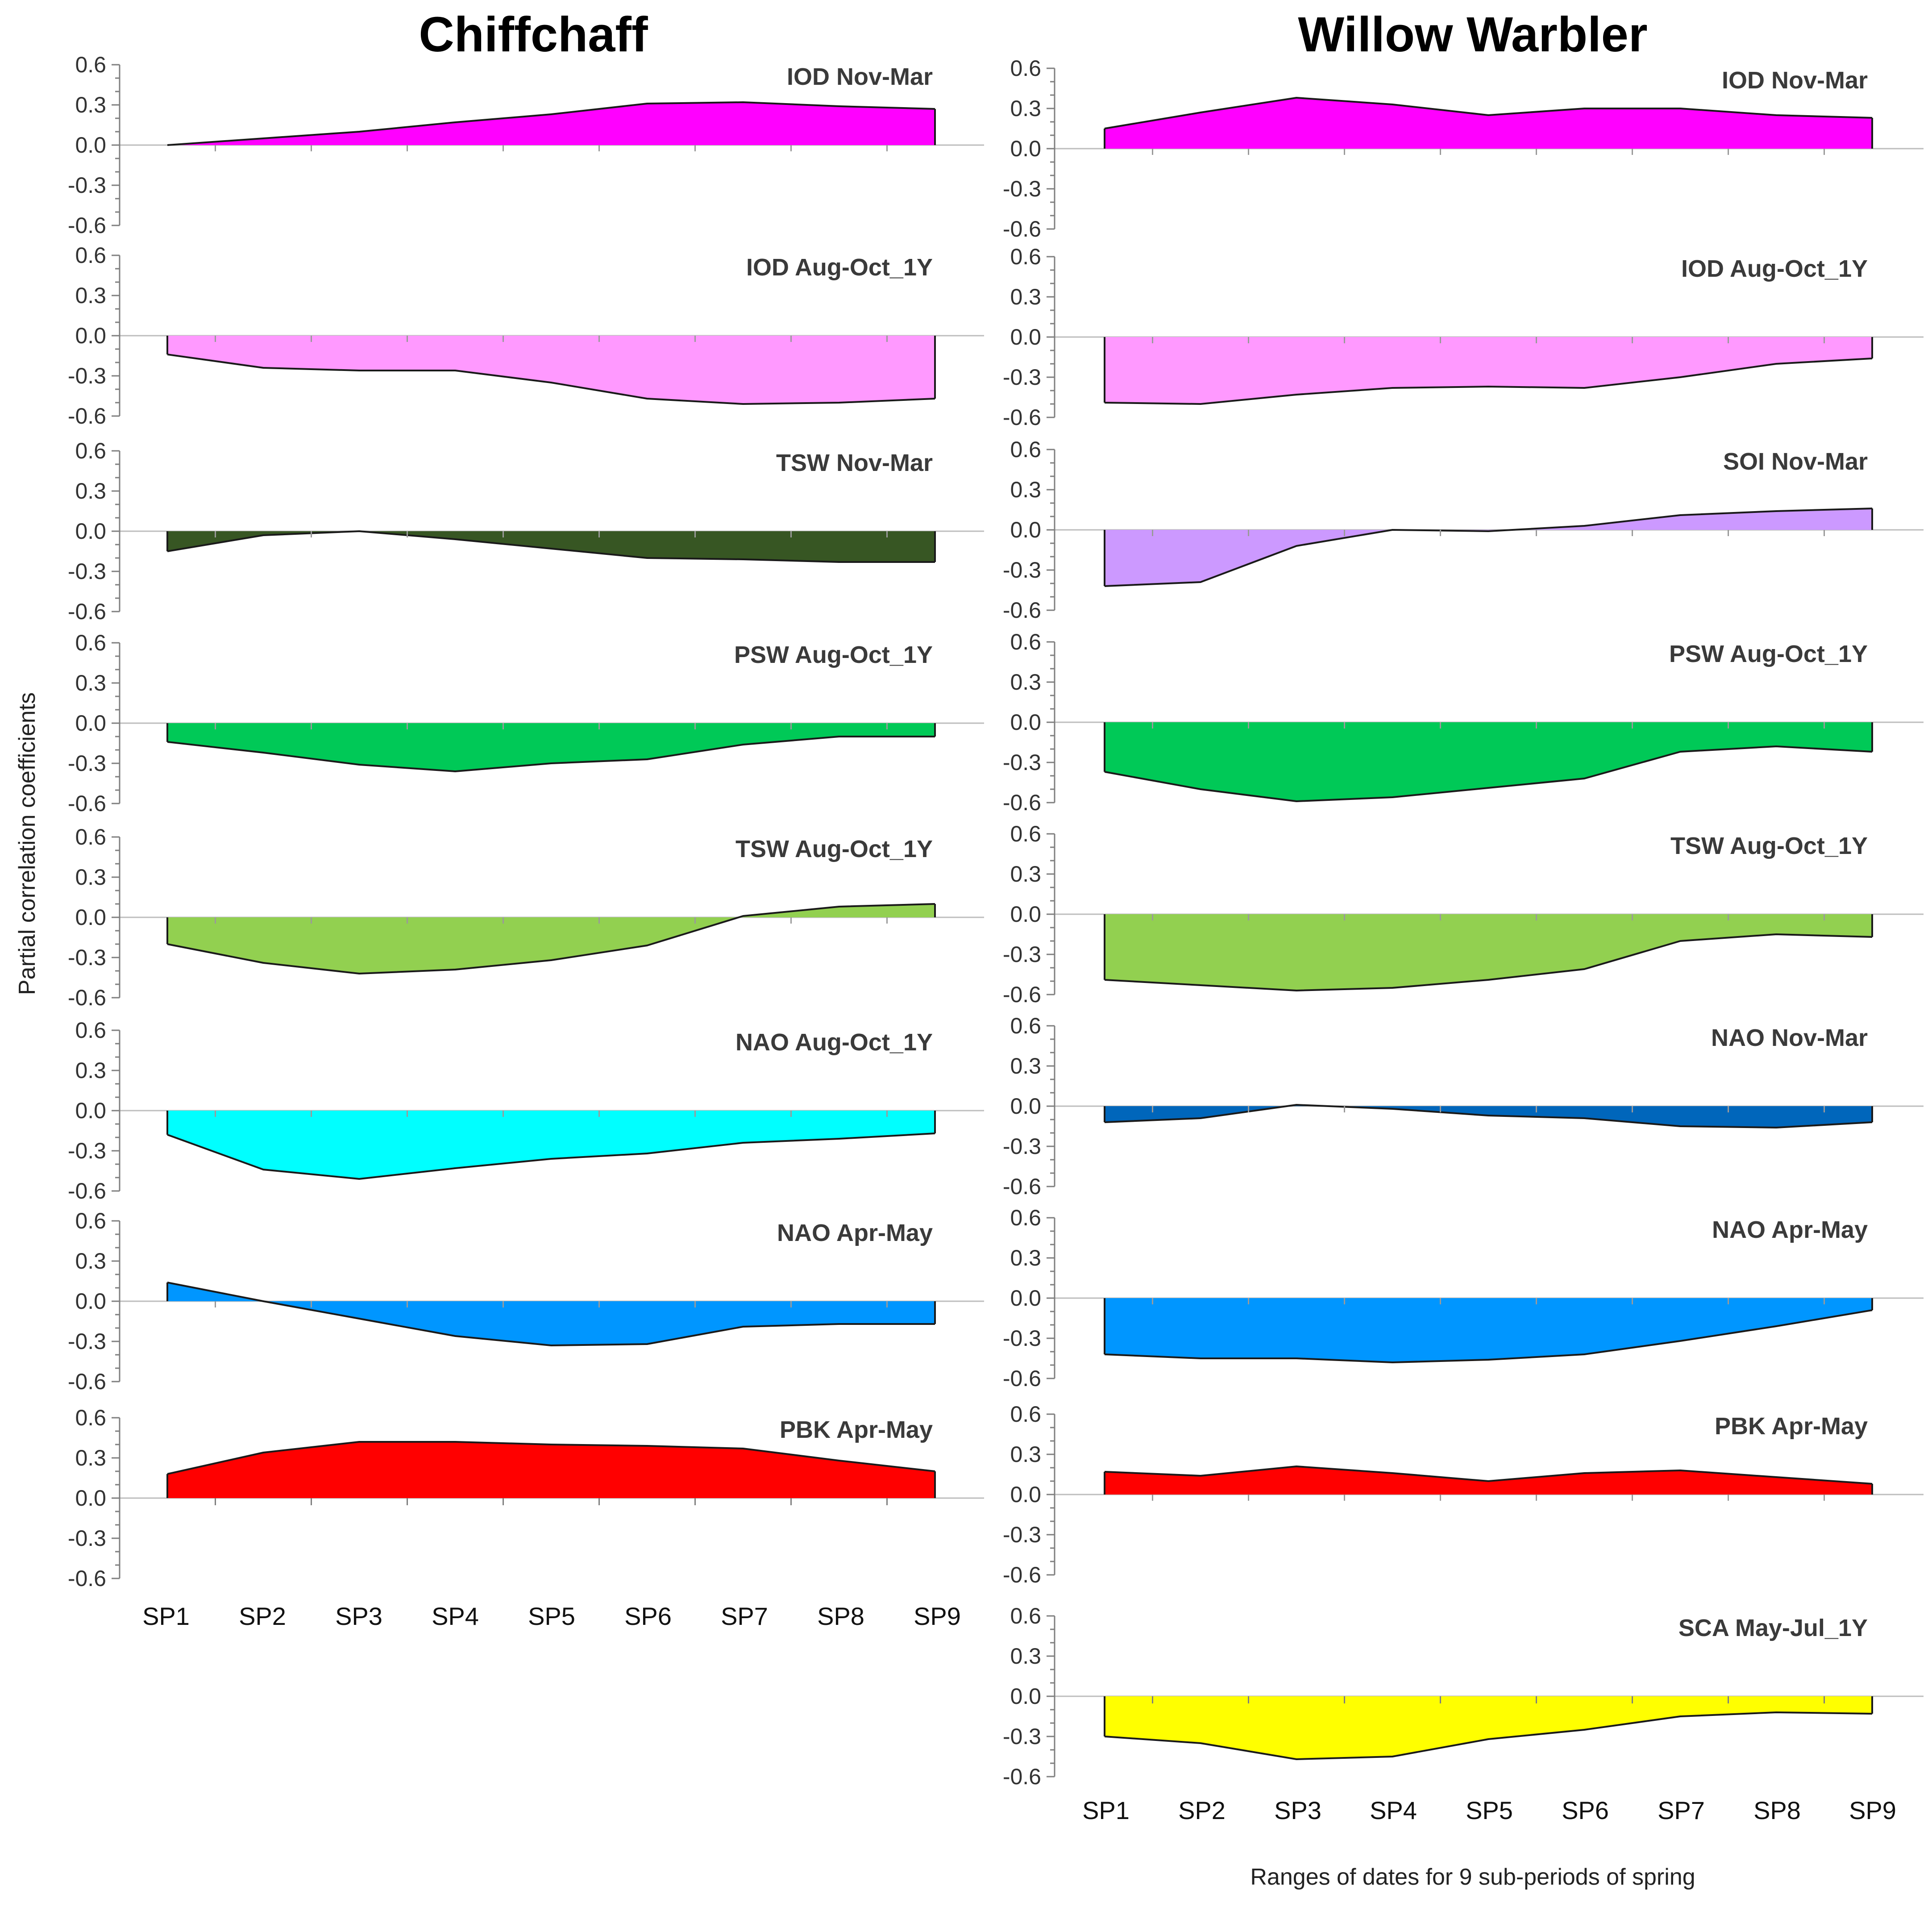 This screenshot has width=1932, height=1911. I want to click on panel-iod-nov-mar: 0.6 0.3 0.0 -0.3 -0.6 IOD Nov-Mar, so click(526, 145).